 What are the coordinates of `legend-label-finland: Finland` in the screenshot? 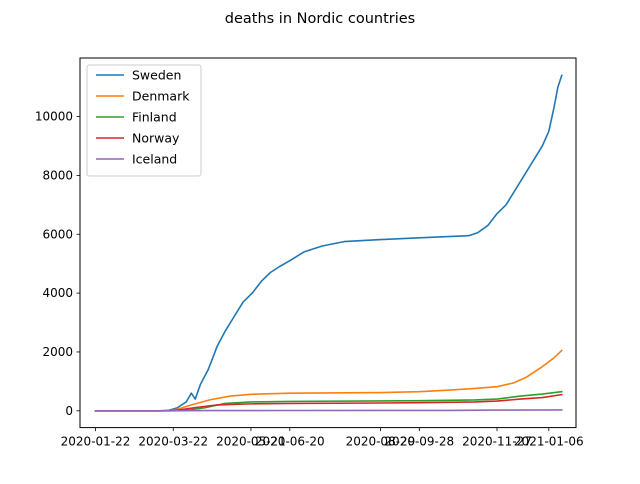 It's located at (154, 117).